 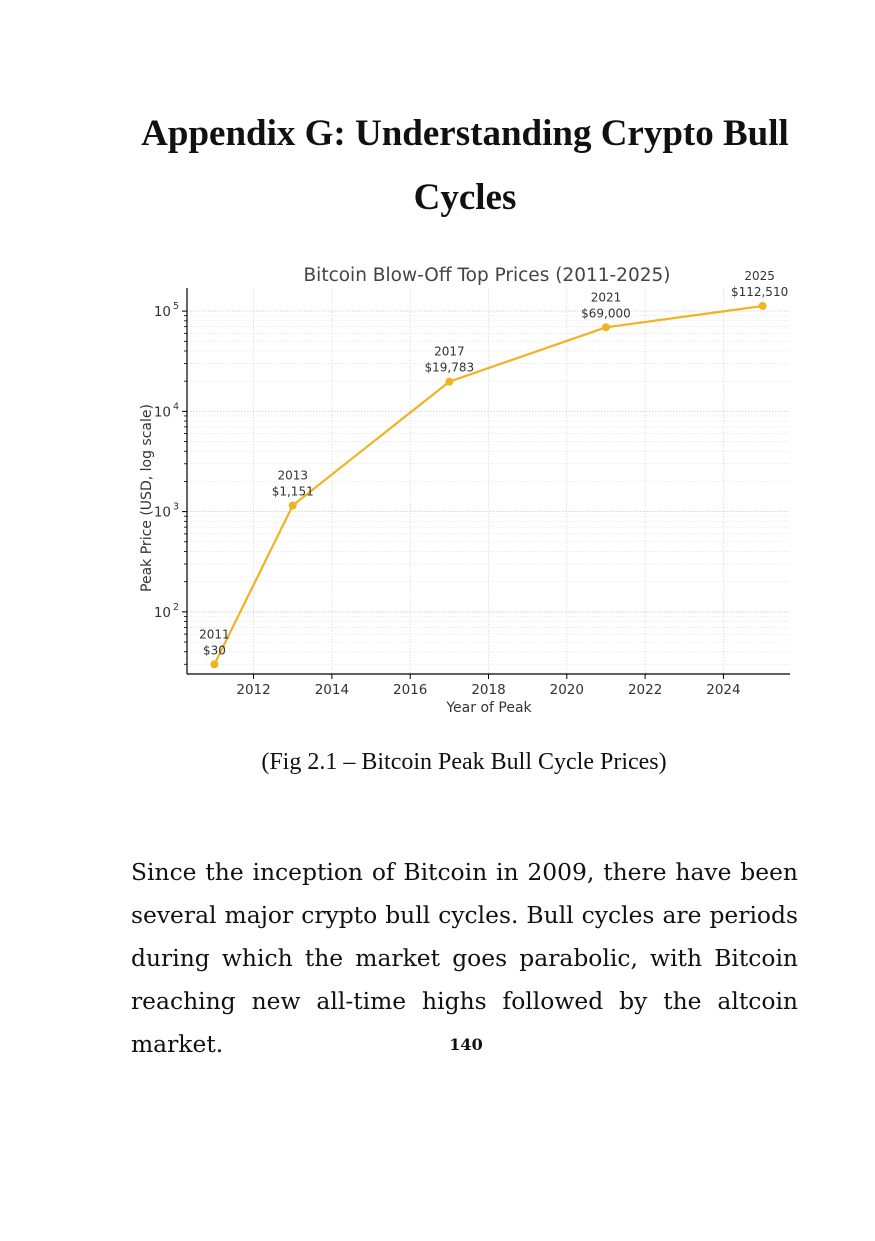 I want to click on x-axis-label: Year of Peak, so click(x=488, y=708).